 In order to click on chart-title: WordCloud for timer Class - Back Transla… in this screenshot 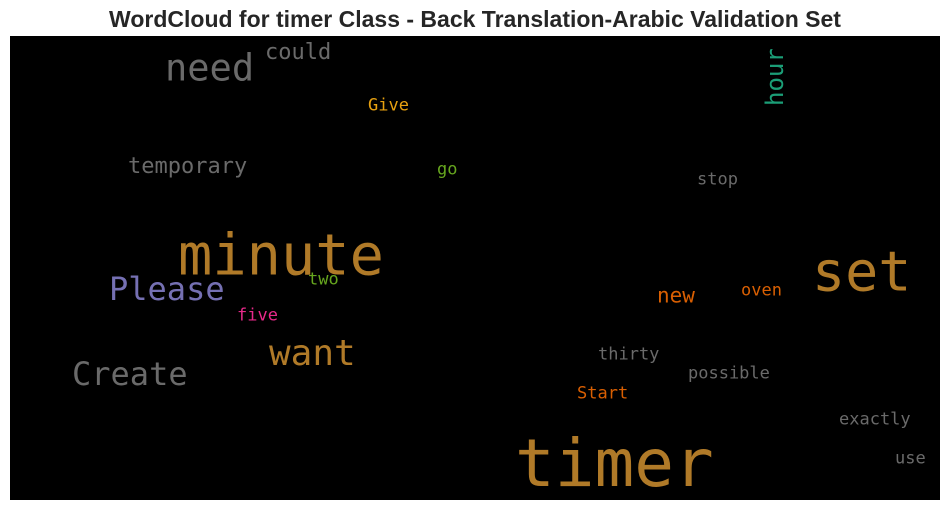, I will do `click(475, 19)`.